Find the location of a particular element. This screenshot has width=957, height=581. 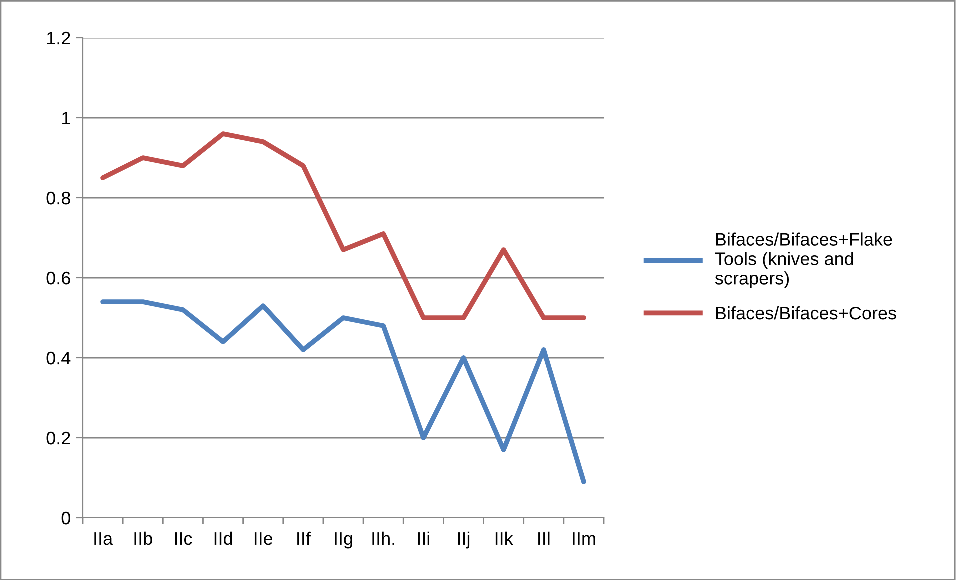

y-tick-label: 0.2 is located at coordinates (58, 438).